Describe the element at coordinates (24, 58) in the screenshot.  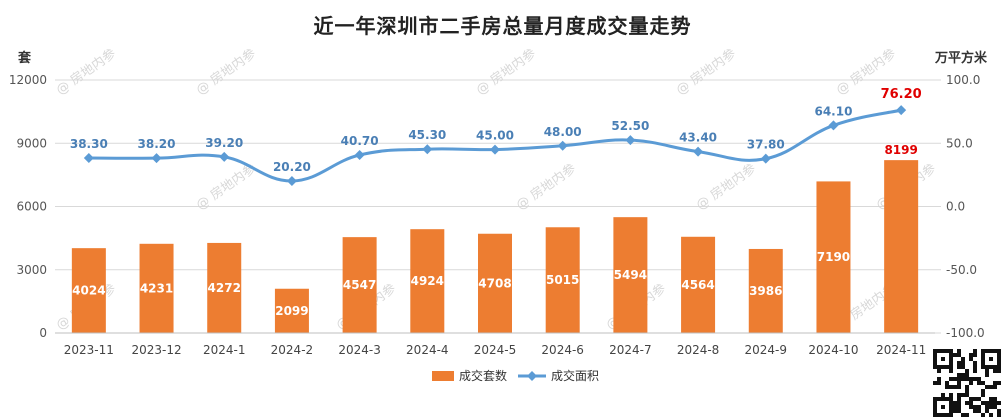
I see `y-left-unit: 套` at that location.